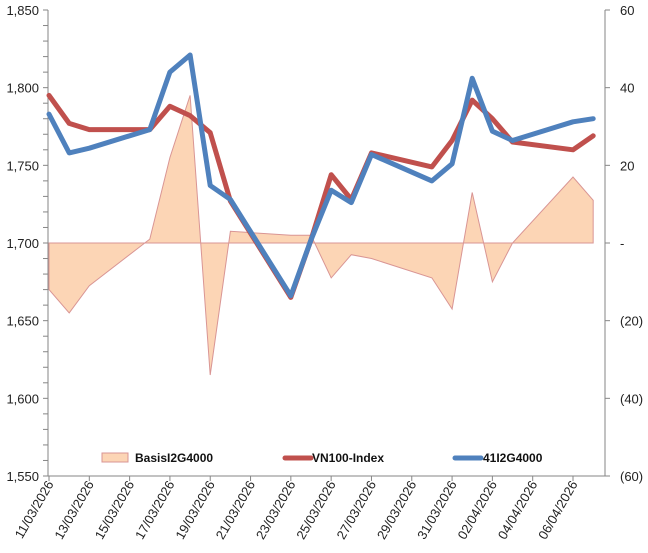 This screenshot has height=553, width=648. I want to click on left-y-tick-label: 1,650, so click(22, 321).